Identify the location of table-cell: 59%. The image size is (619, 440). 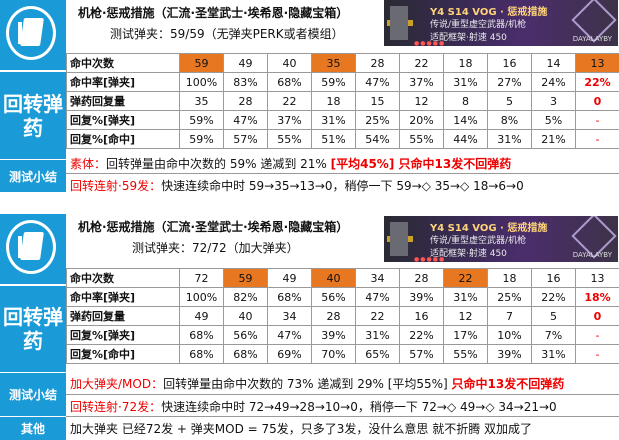
(333, 82).